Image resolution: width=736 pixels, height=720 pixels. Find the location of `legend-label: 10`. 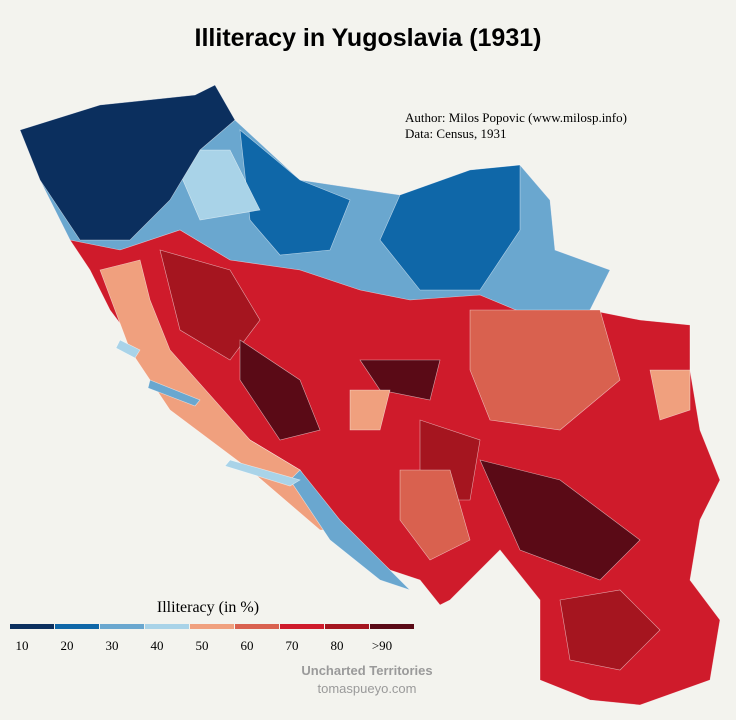

legend-label: 10 is located at coordinates (22, 645).